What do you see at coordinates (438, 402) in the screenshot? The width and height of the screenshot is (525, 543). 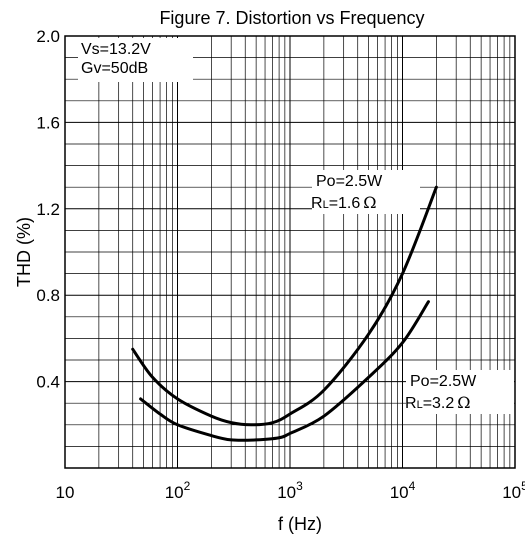 I see `series-2-label-line2: RL=3.2 Ω` at bounding box center [438, 402].